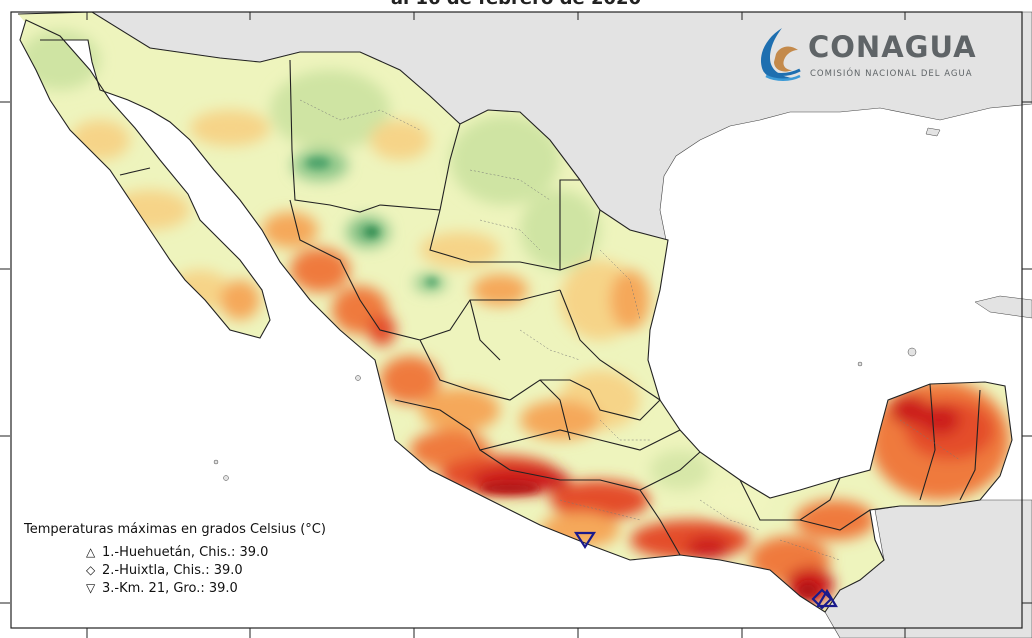 This screenshot has height=638, width=1032. What do you see at coordinates (780, 54) in the screenshot?
I see `conagua-emblem-icon` at bounding box center [780, 54].